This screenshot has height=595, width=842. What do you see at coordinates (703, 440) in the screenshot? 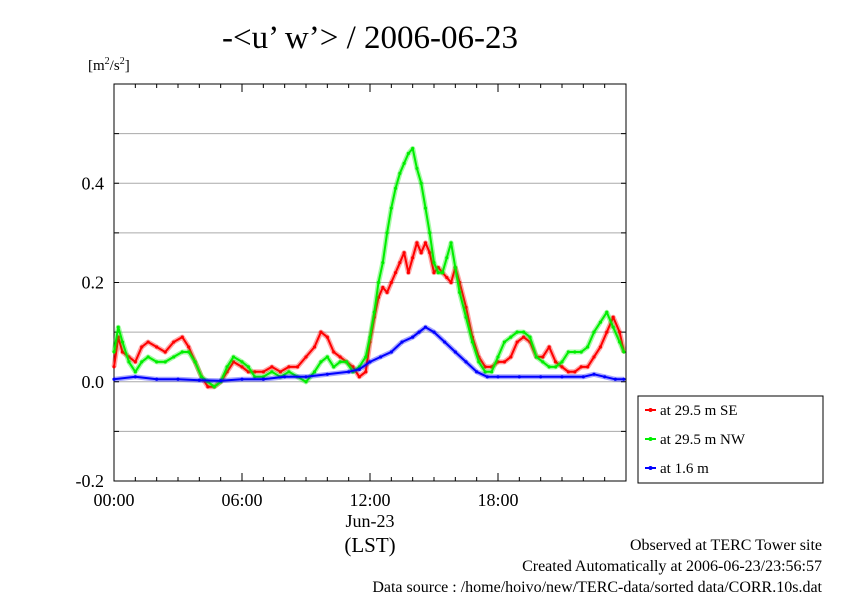
I see `legend-label: at 29.5 m NW` at bounding box center [703, 440].